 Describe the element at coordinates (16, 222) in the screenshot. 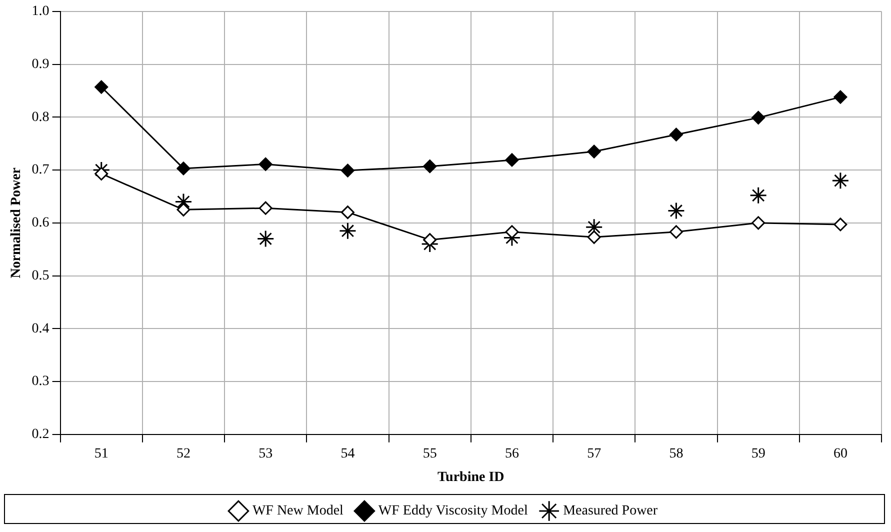

I see `y-axis-title: Normalised Power` at that location.